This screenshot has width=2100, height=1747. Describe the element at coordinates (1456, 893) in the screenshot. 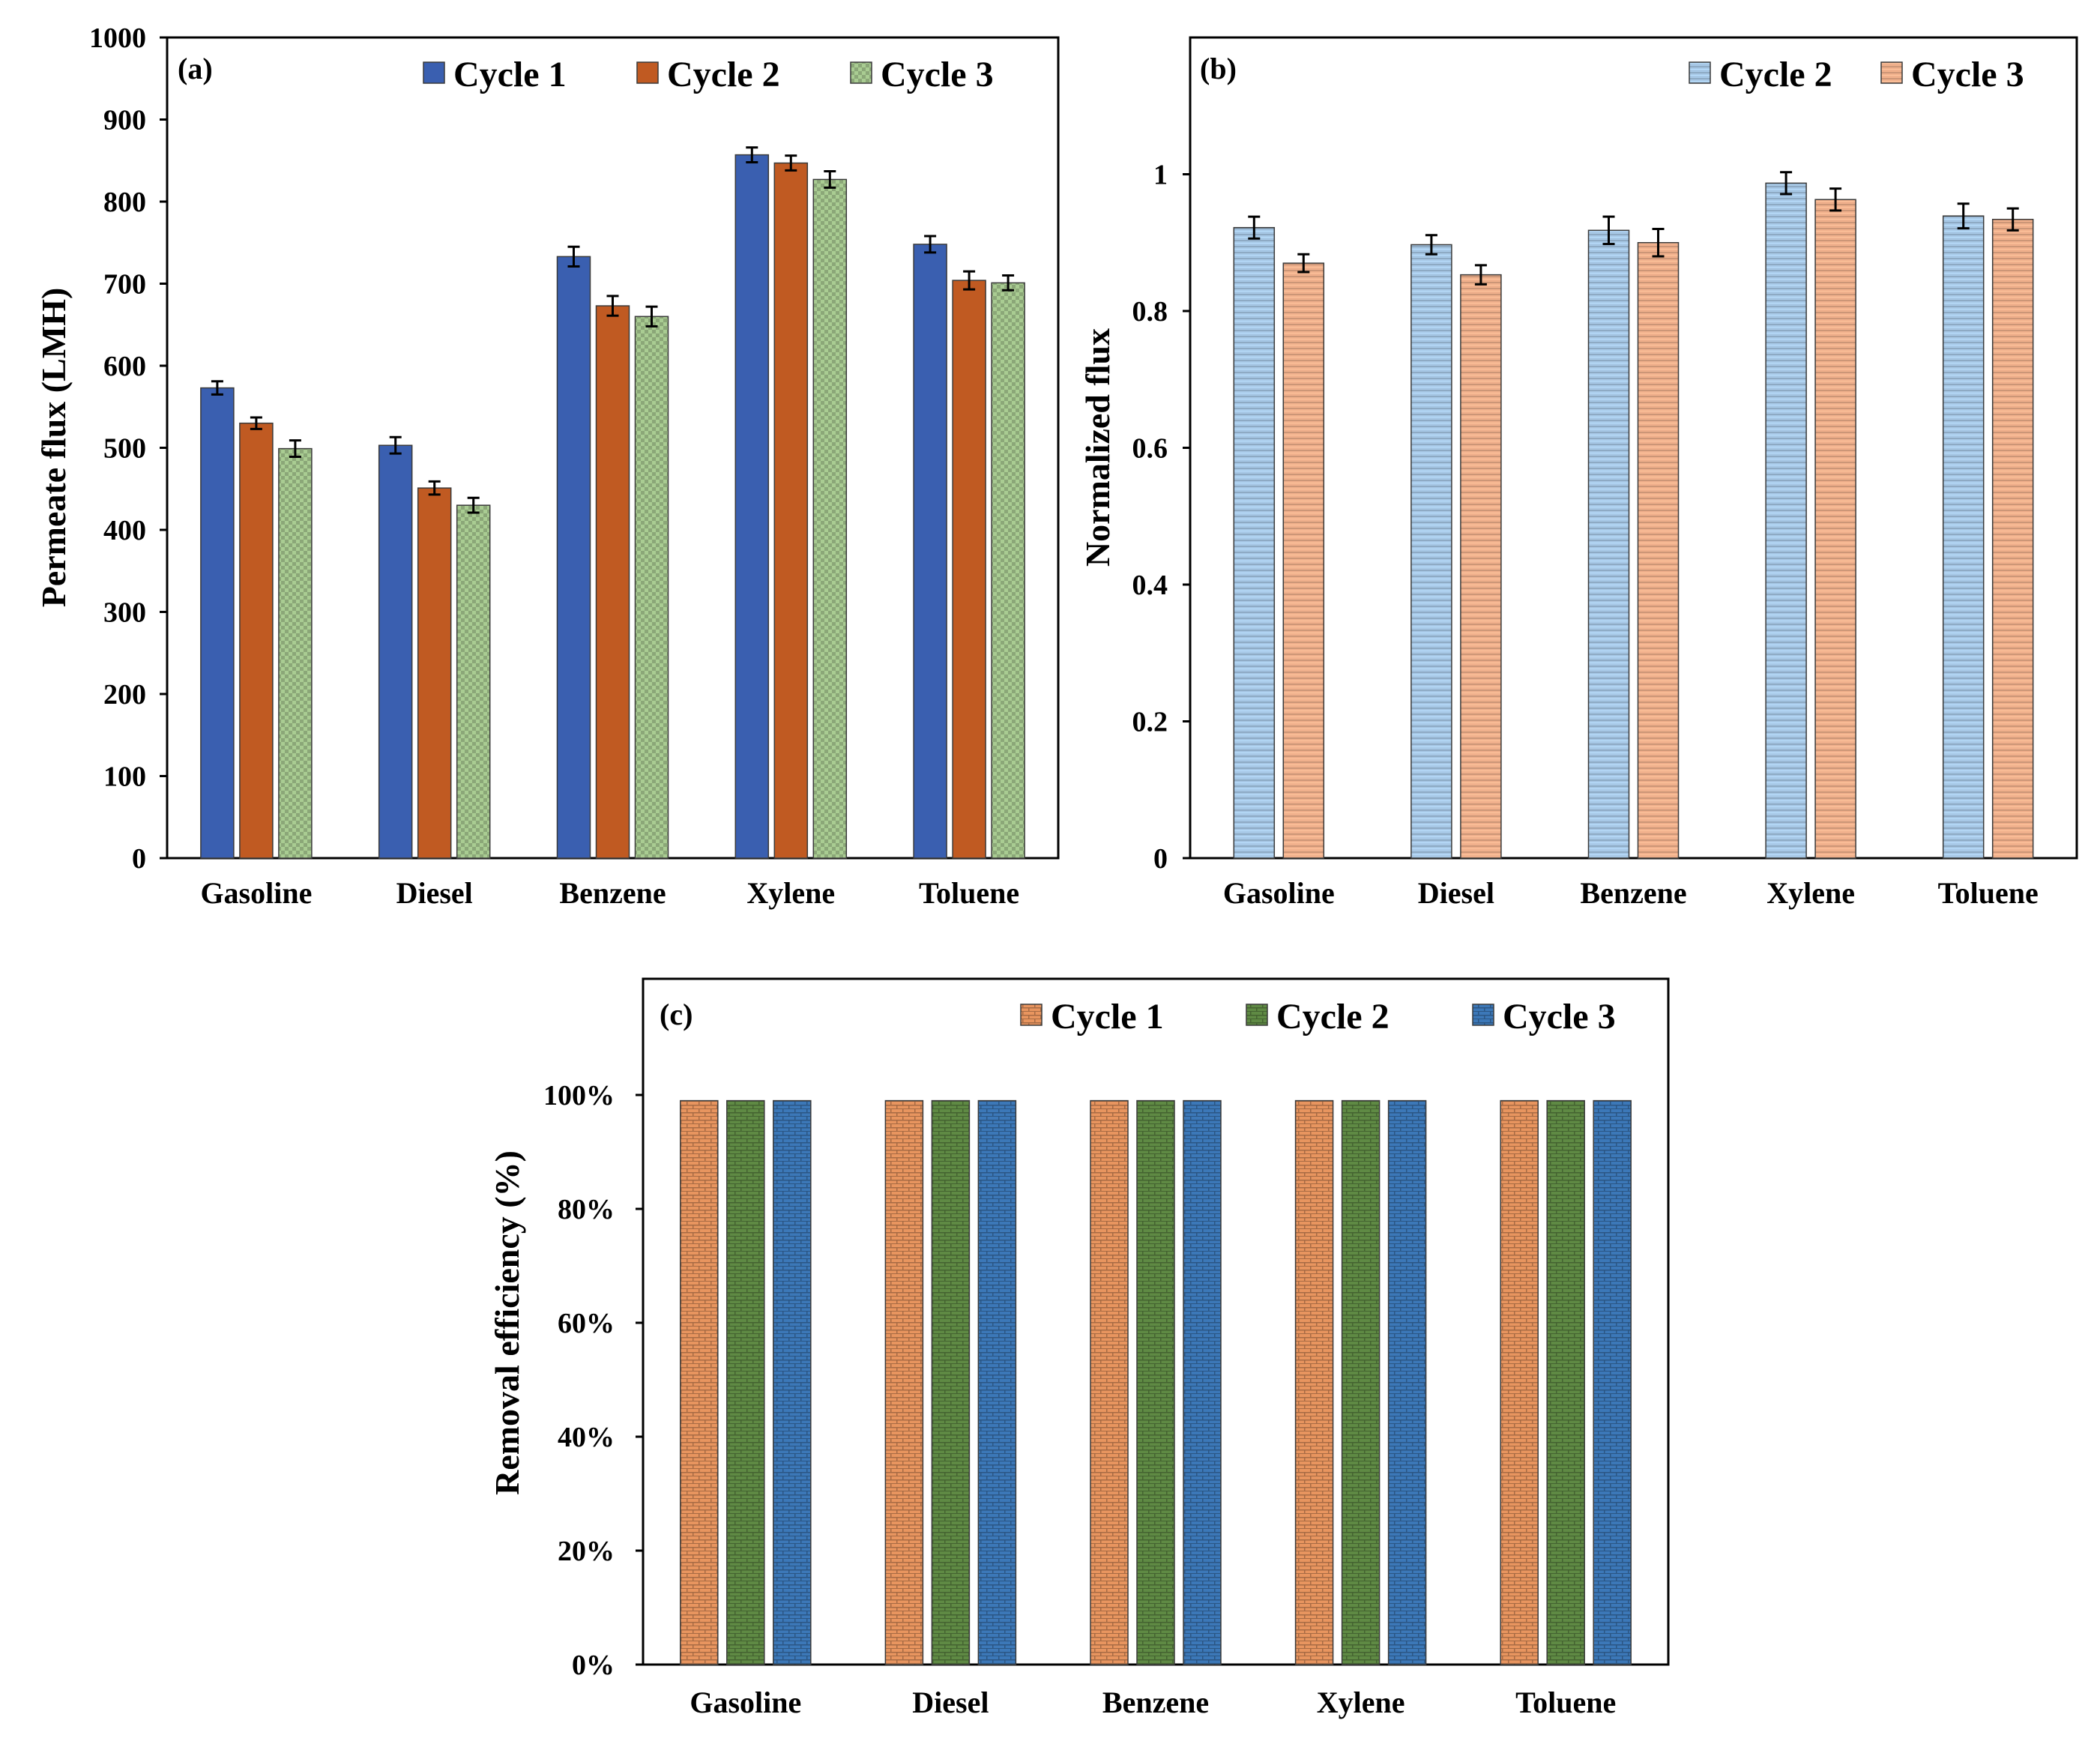

I see `panel-b-x-tick-label: Diesel` at that location.